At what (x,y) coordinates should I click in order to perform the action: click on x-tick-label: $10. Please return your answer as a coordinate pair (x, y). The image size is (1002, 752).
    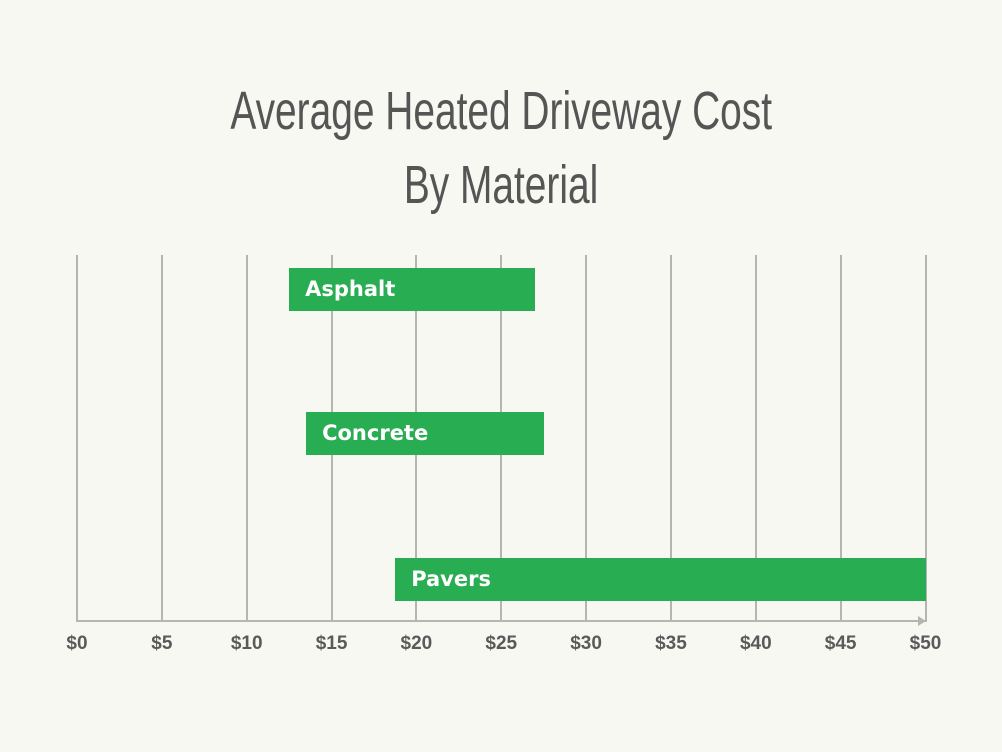
    Looking at the image, I should click on (246, 643).